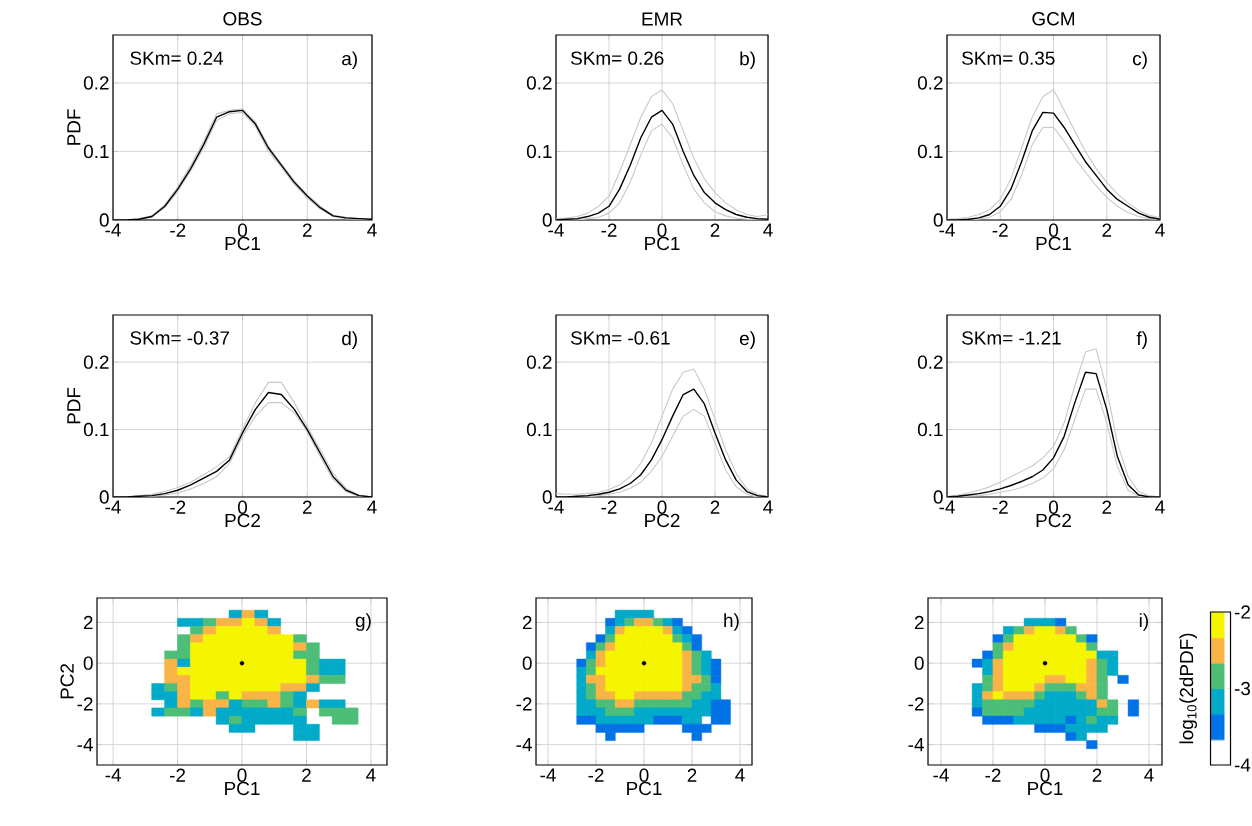 The image size is (1252, 826). What do you see at coordinates (1140, 60) in the screenshot?
I see `annotation: c)` at bounding box center [1140, 60].